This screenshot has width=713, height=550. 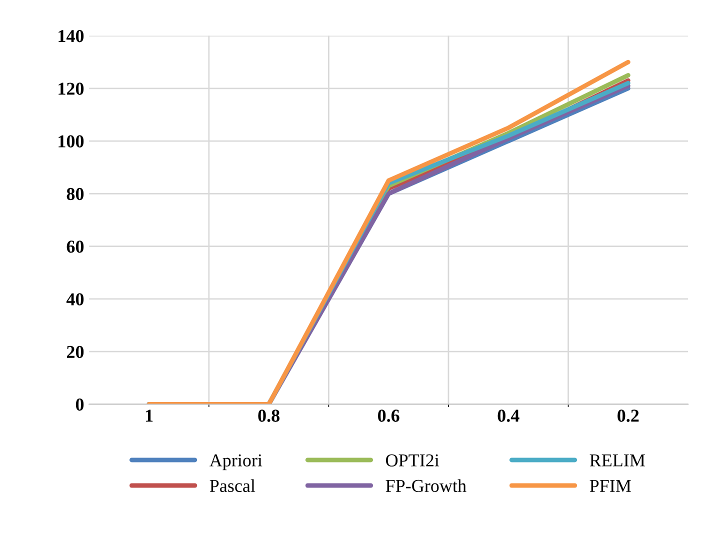 What do you see at coordinates (233, 485) in the screenshot?
I see `legend-label: Pascal` at bounding box center [233, 485].